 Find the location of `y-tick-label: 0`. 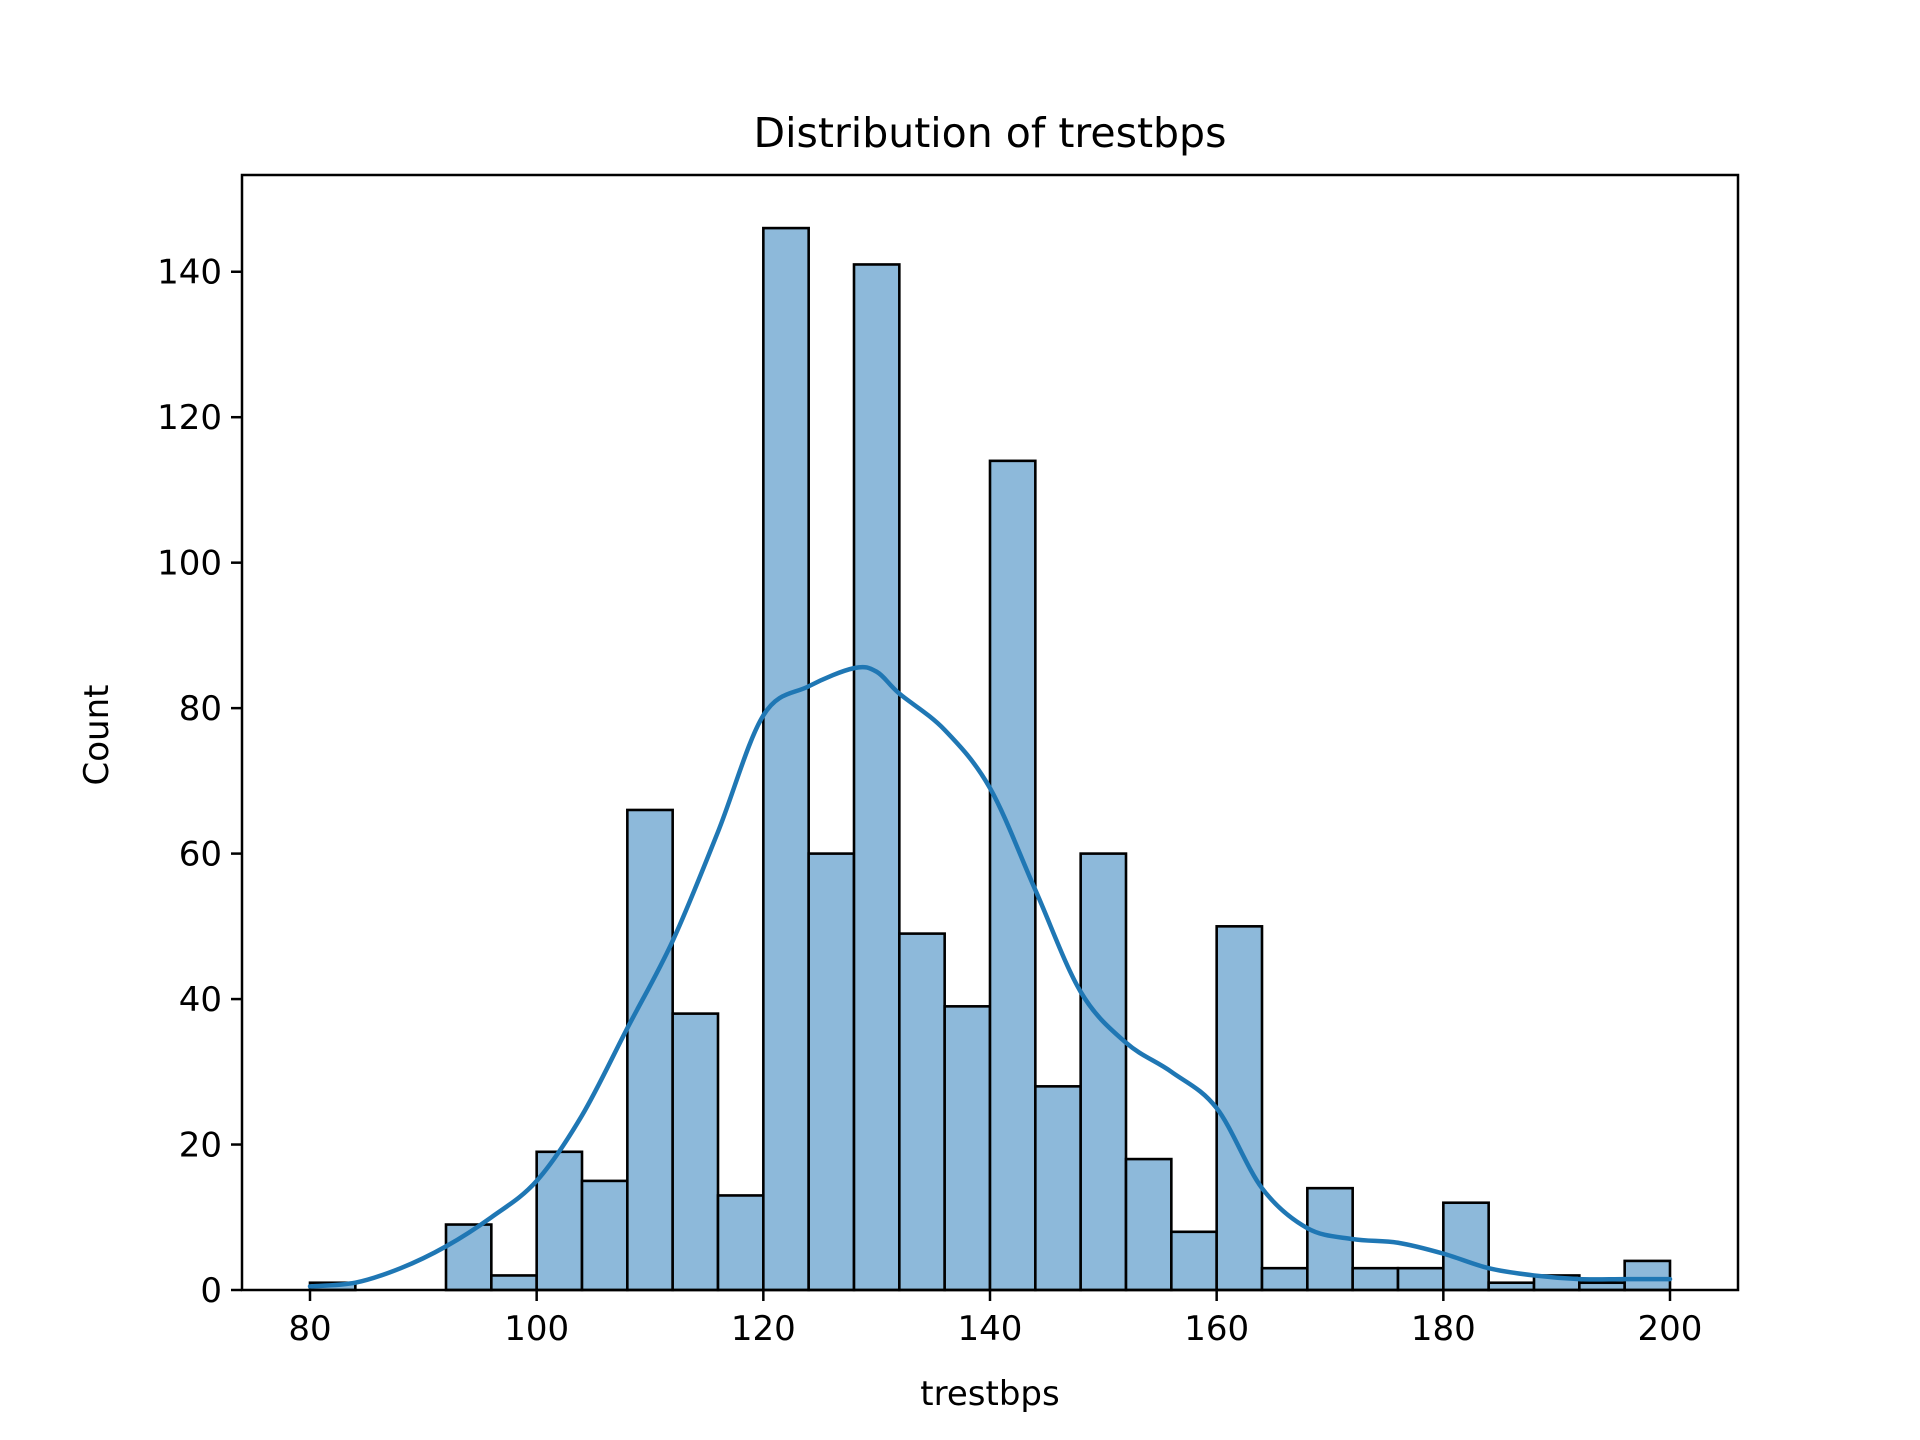

y-tick-label: 0 is located at coordinates (211, 1291).